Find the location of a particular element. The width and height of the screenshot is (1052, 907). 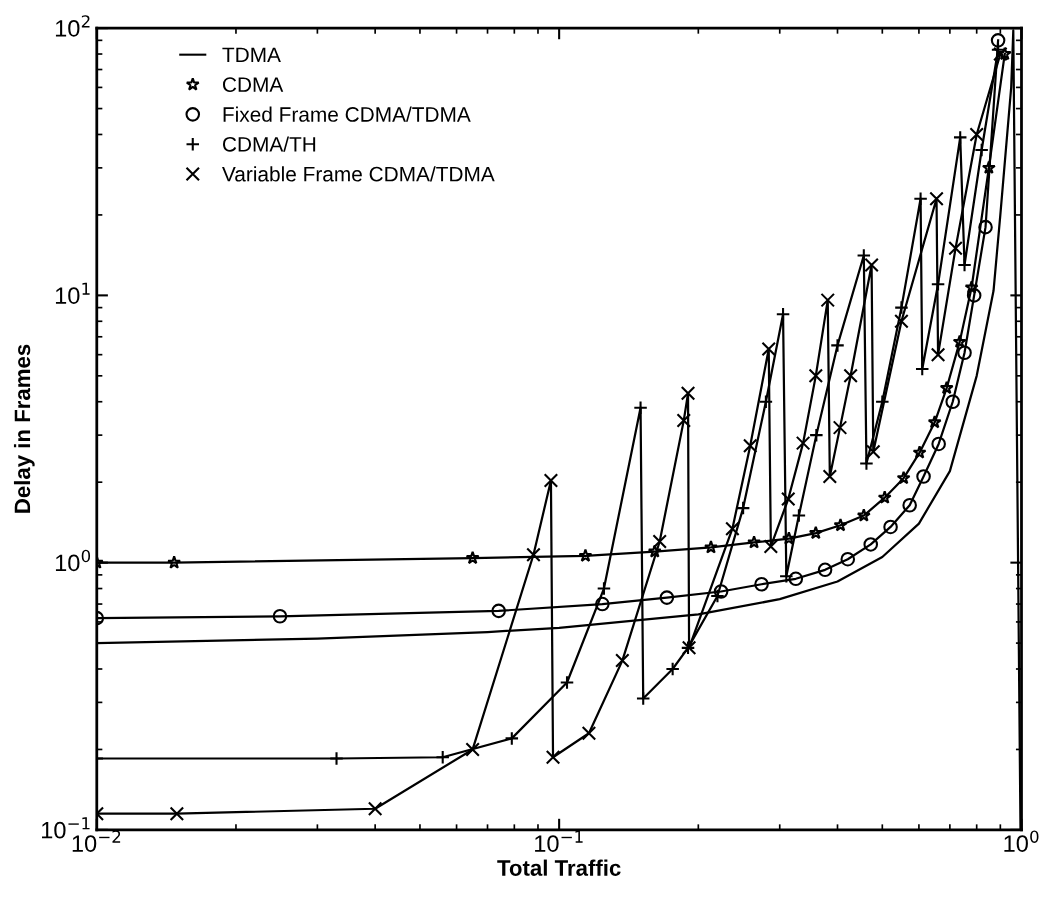

x-tick-label: 10$^{−1}$ is located at coordinates (559, 841).